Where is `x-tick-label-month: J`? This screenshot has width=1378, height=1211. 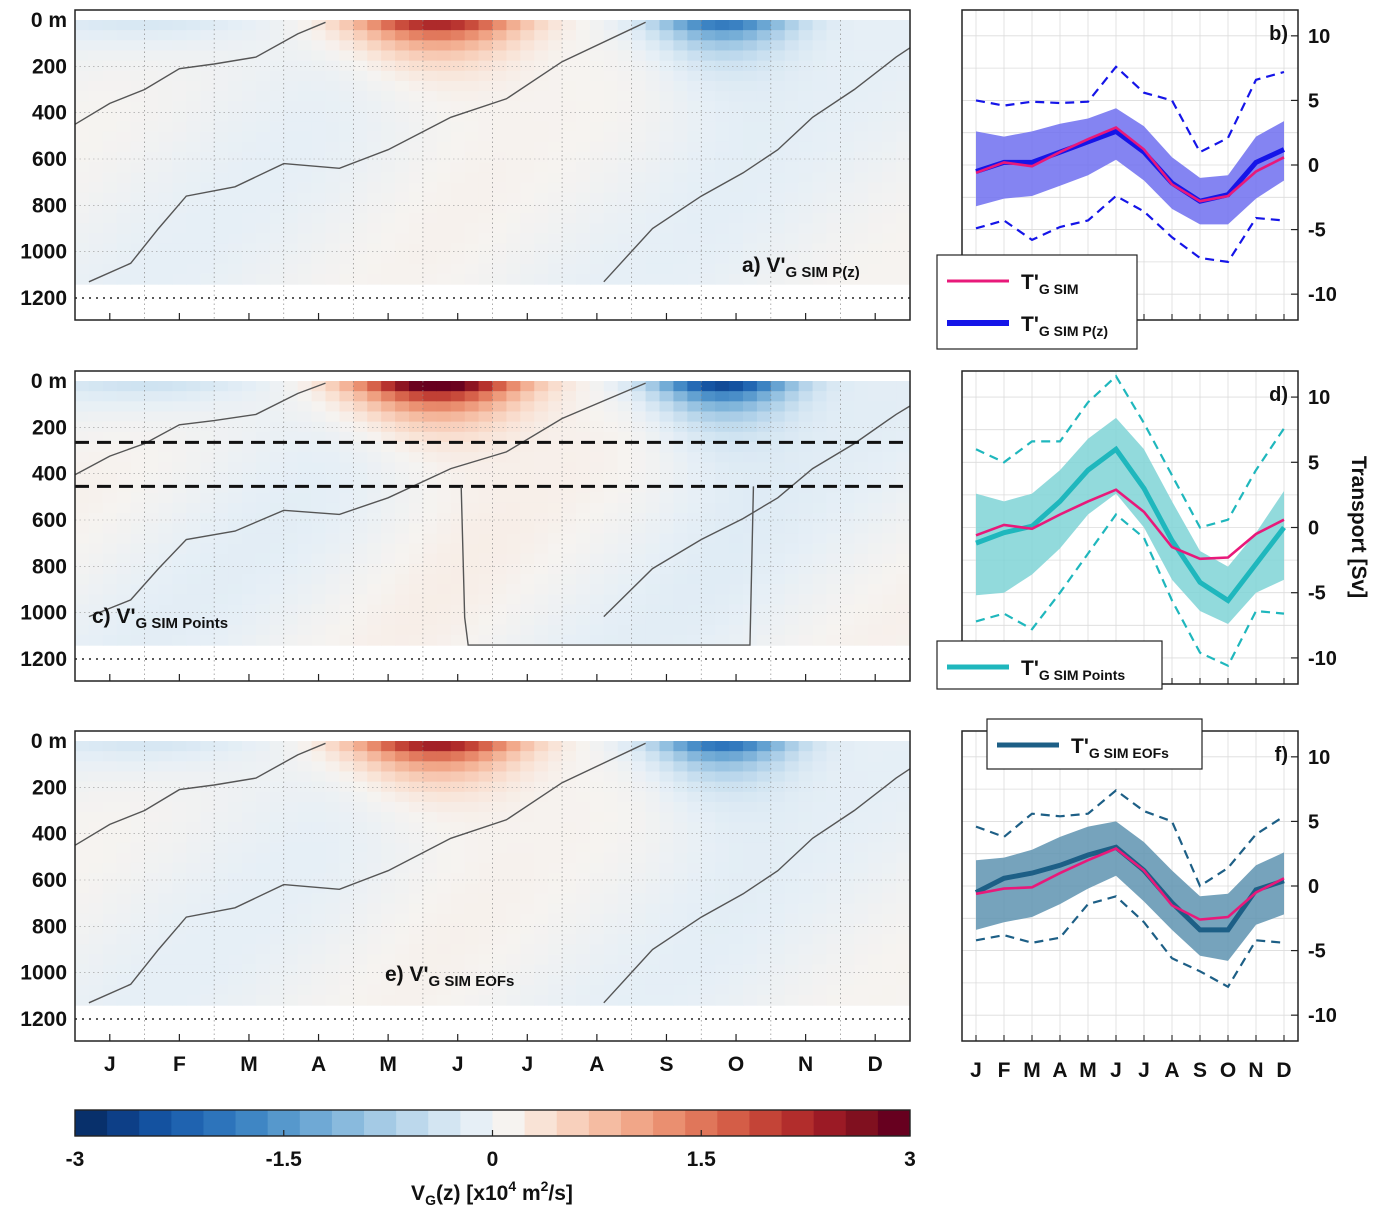 x-tick-label-month: J is located at coordinates (1116, 1070).